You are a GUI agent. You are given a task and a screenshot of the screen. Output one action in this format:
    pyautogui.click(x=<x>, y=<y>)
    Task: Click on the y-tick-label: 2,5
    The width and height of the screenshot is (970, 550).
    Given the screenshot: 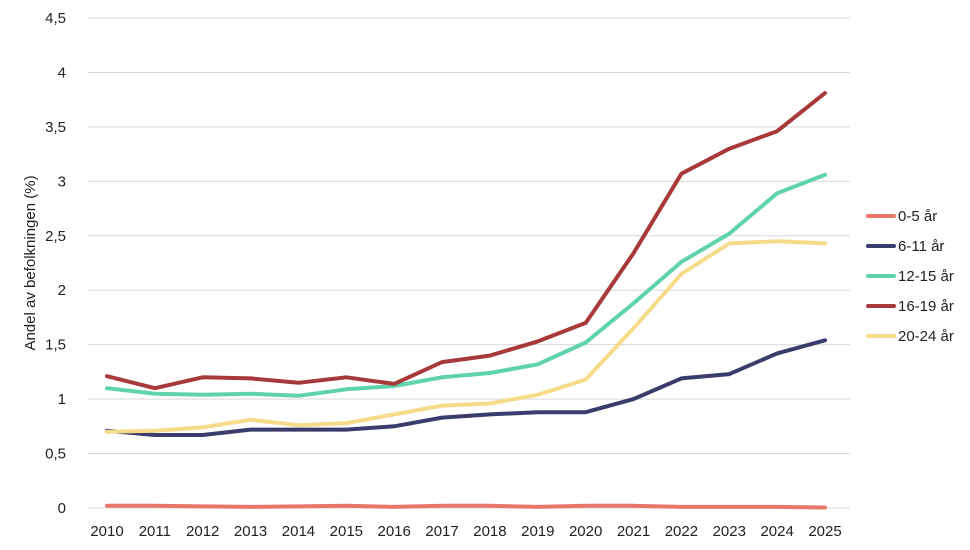 What is the action you would take?
    pyautogui.click(x=55, y=236)
    